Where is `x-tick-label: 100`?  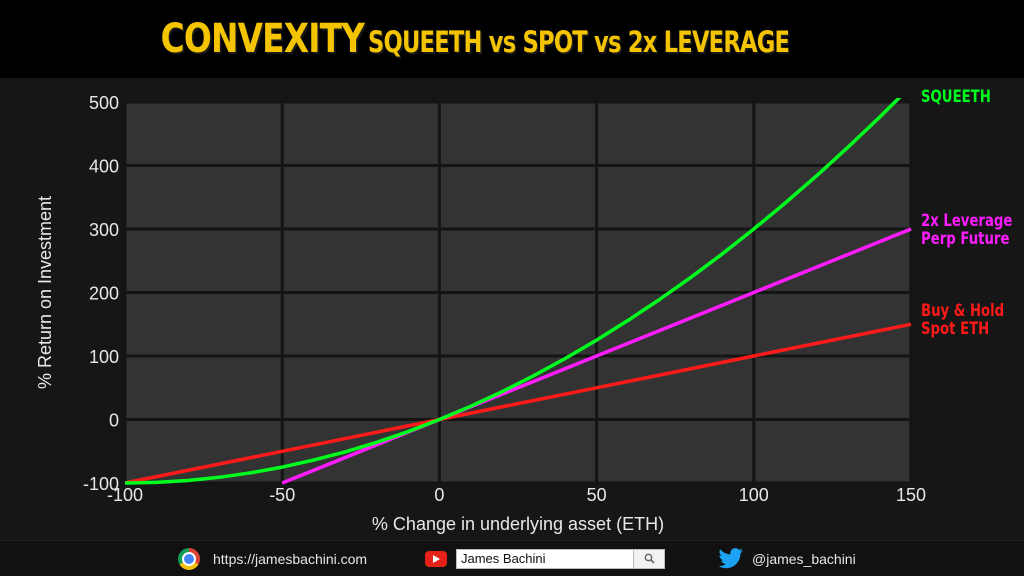 x-tick-label: 100 is located at coordinates (754, 495).